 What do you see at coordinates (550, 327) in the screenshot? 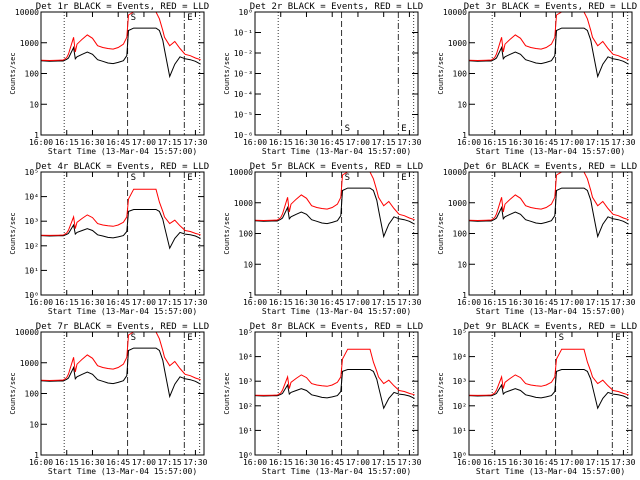
I see `panel-title: Det 9r BLACK = Events, RED = LLD` at bounding box center [550, 327].